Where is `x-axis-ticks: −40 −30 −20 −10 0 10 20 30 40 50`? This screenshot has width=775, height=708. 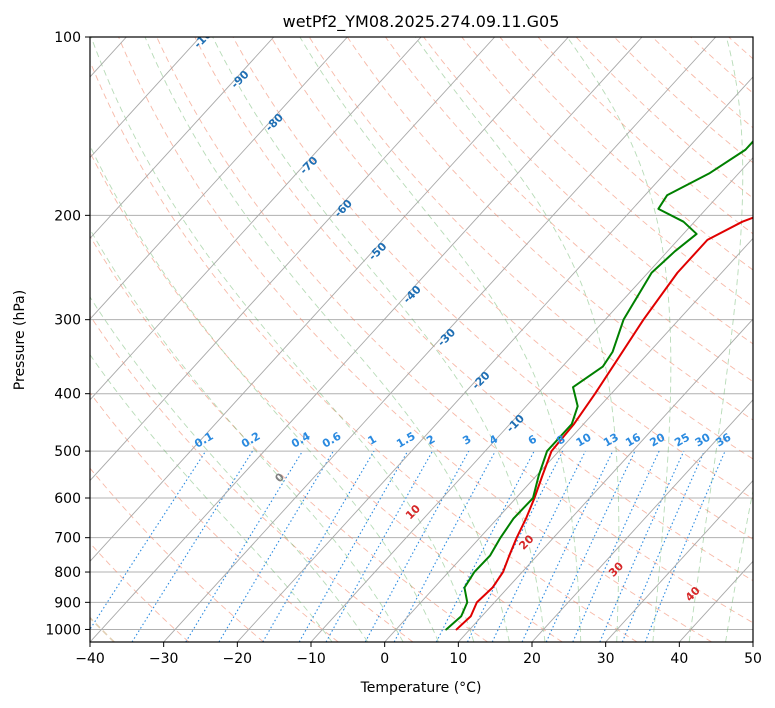 x-axis-ticks: −40 −30 −20 −10 0 10 20 30 40 50 is located at coordinates (418, 654).